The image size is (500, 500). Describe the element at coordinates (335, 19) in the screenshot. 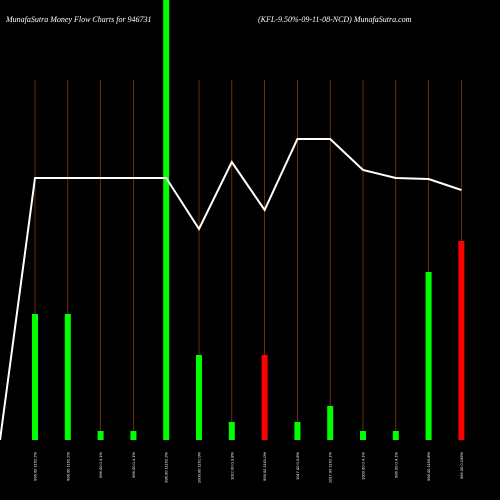

I see `chart-subtitle: (KFL-9.50%-09-11-08-NCD) MunafaSutra.com` at that location.